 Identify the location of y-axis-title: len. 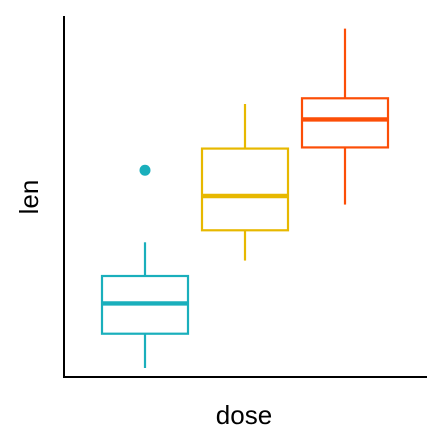
(29, 197).